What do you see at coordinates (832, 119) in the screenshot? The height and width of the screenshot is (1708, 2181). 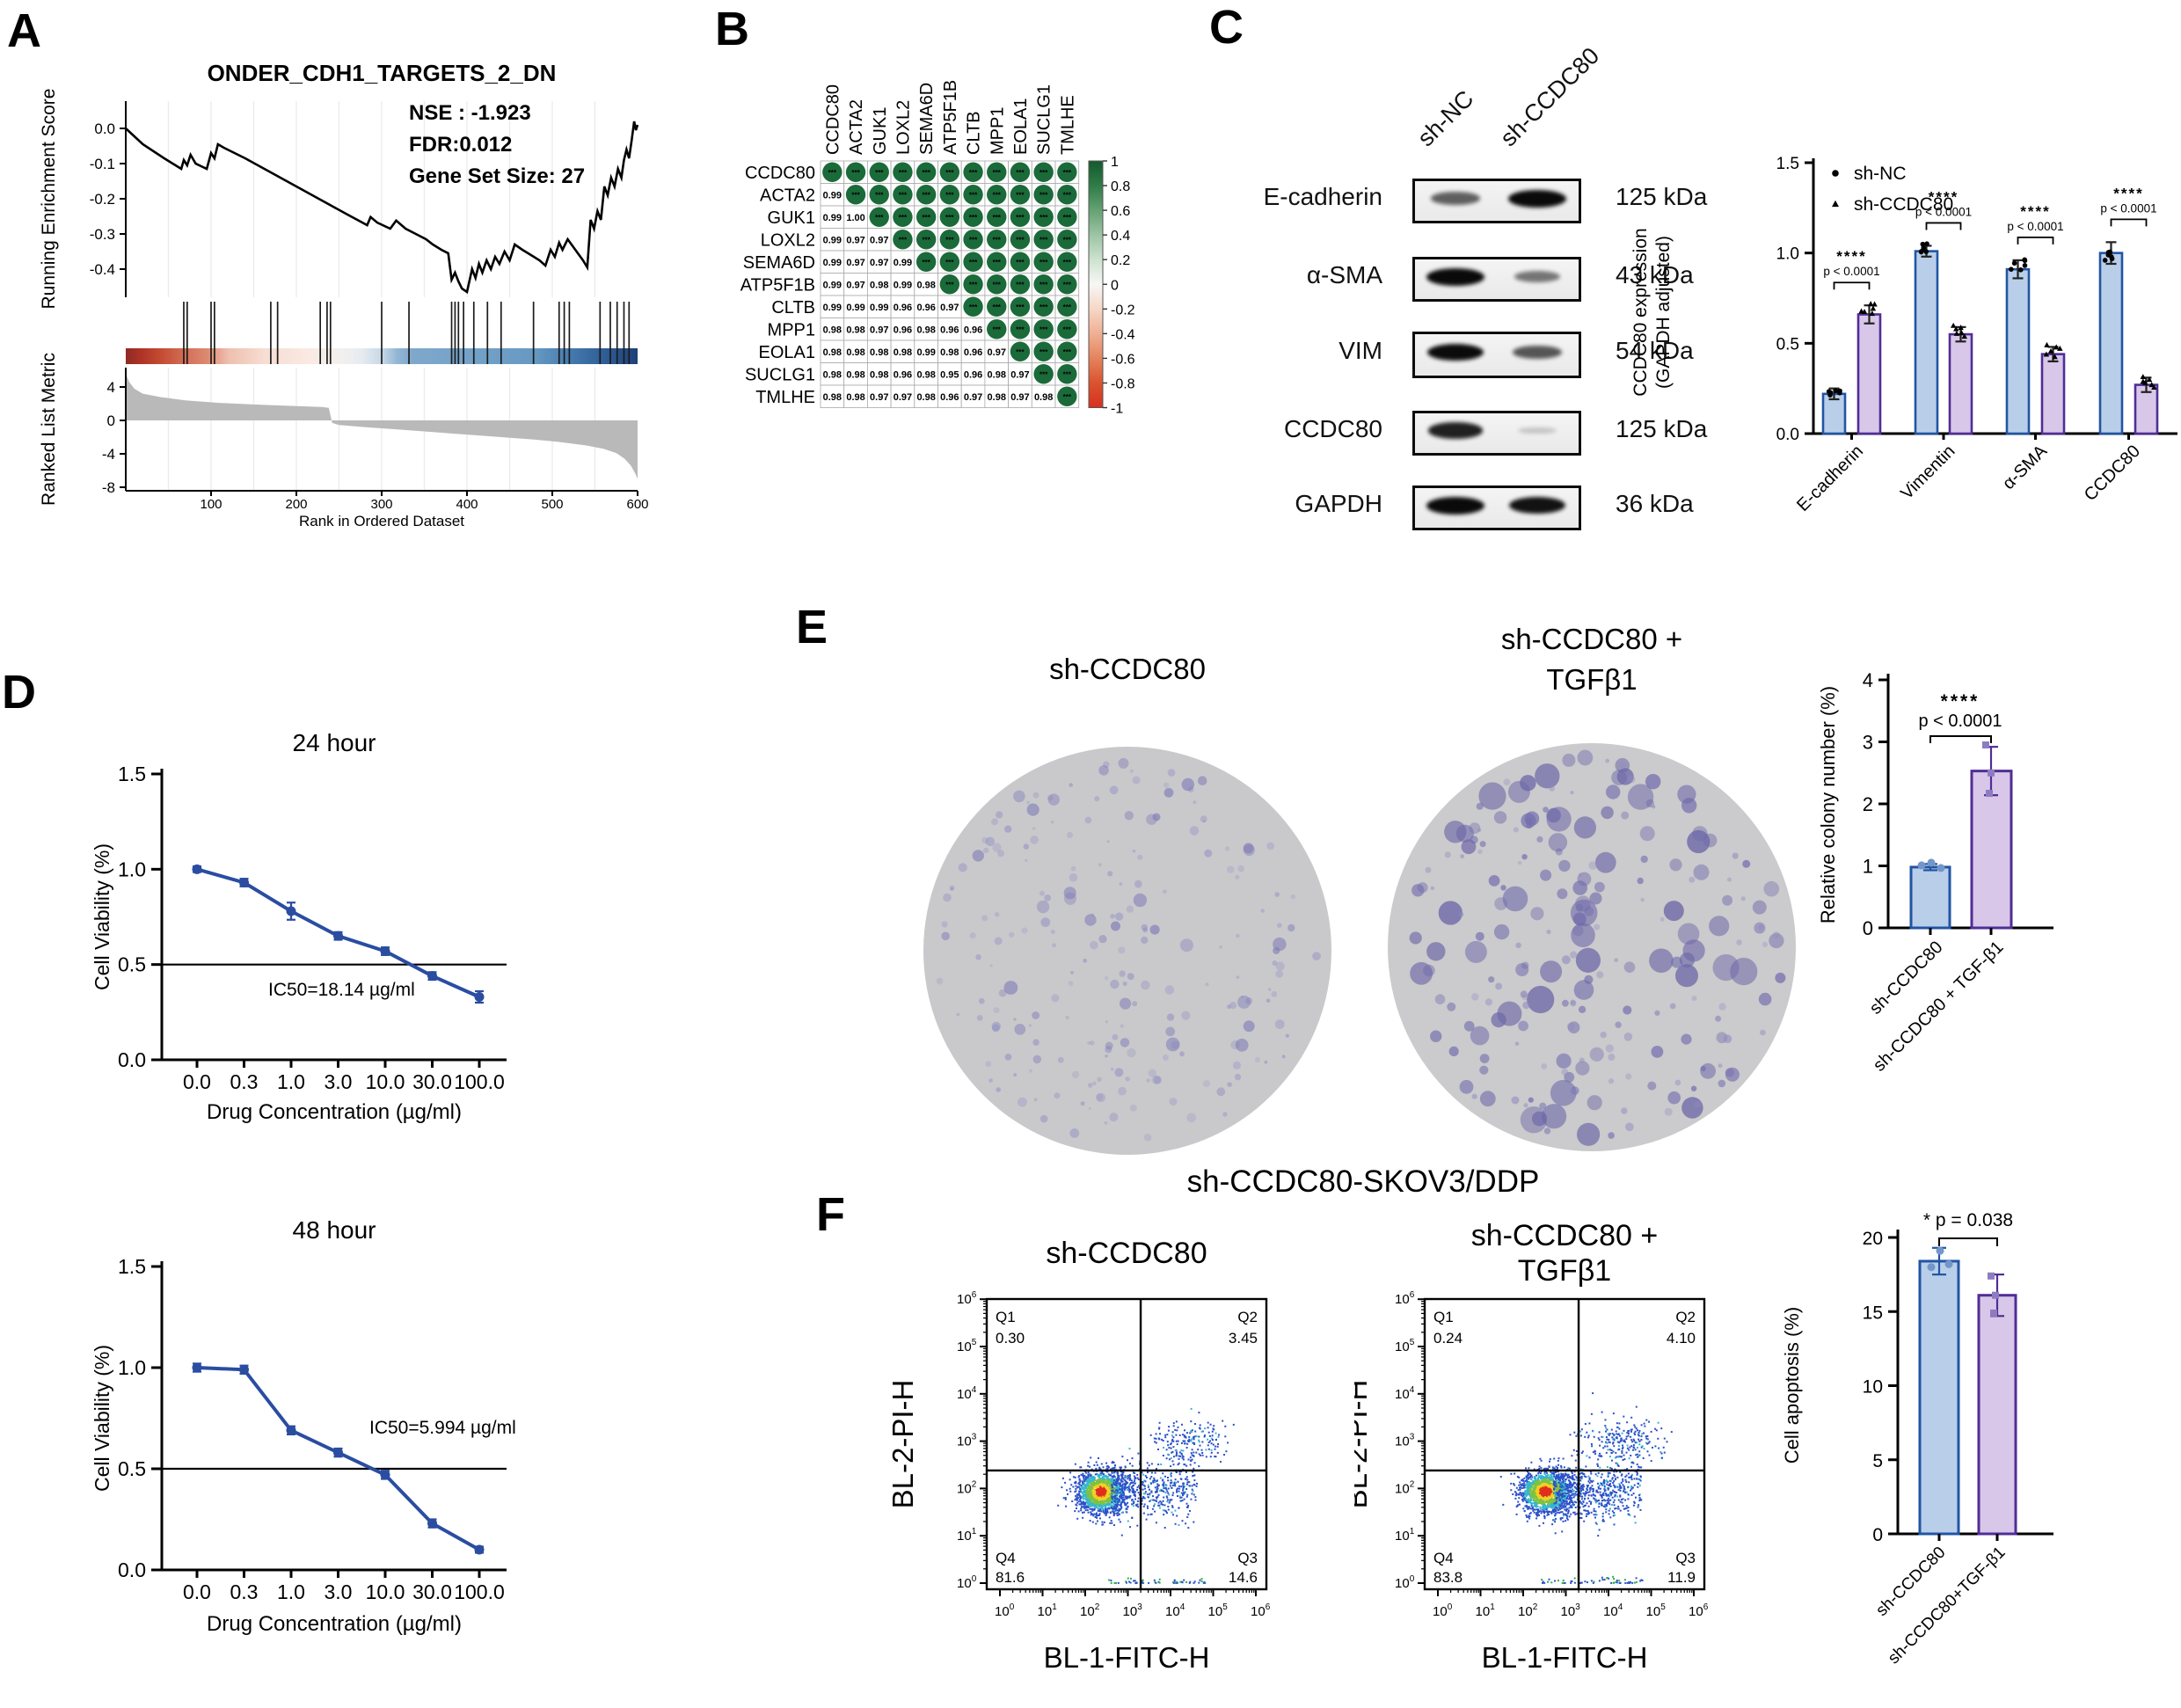 I see `svg-text: CCDC80` at bounding box center [832, 119].